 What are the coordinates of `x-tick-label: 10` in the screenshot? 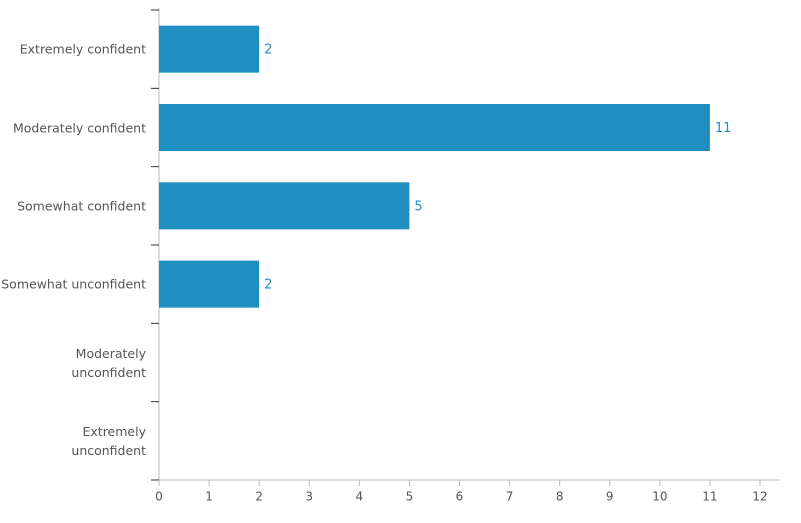 It's located at (659, 497).